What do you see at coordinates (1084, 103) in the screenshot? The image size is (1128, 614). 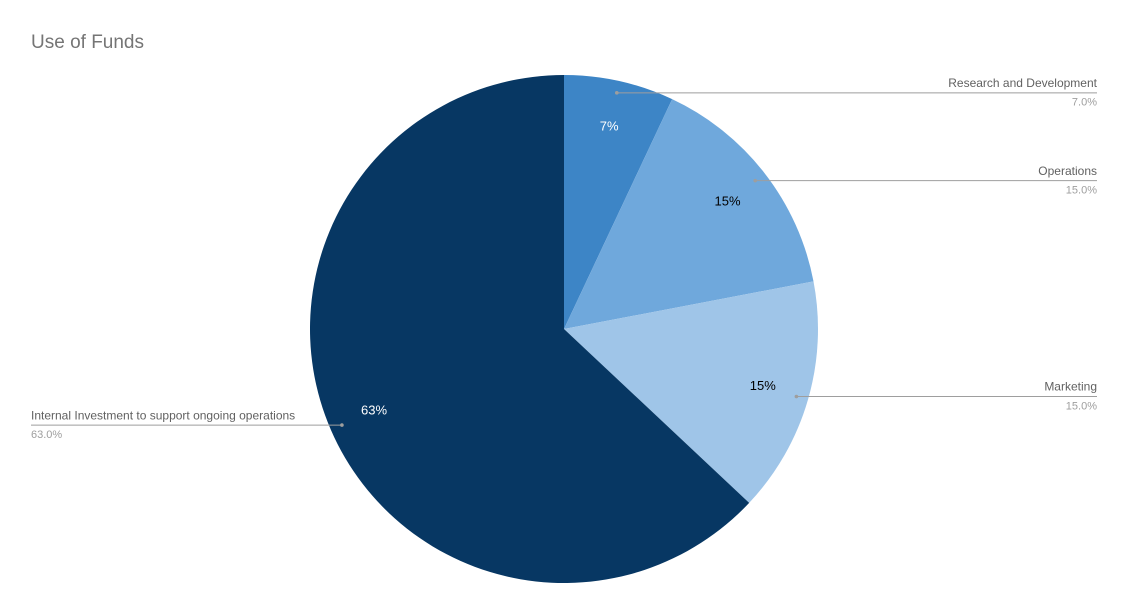 I see `callout-value: 7.0%` at bounding box center [1084, 103].